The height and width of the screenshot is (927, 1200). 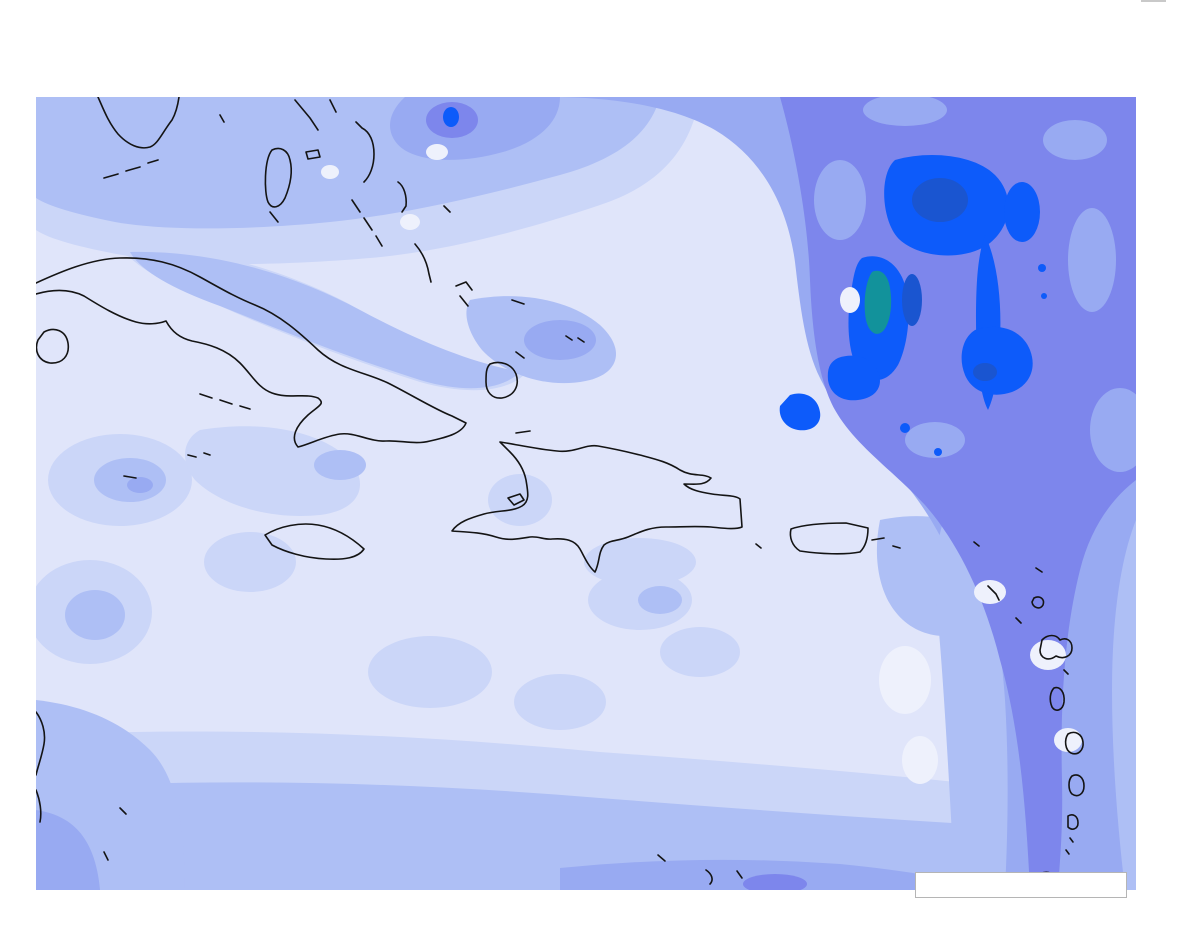 What do you see at coordinates (1021, 885) in the screenshot?
I see `watermark` at bounding box center [1021, 885].